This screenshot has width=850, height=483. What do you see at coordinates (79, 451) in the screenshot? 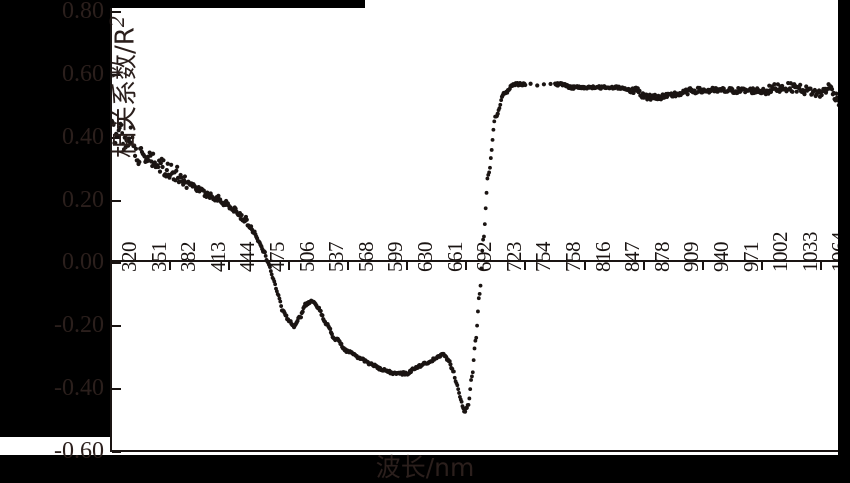
I see `y-tick-label: -0.60` at bounding box center [79, 451].